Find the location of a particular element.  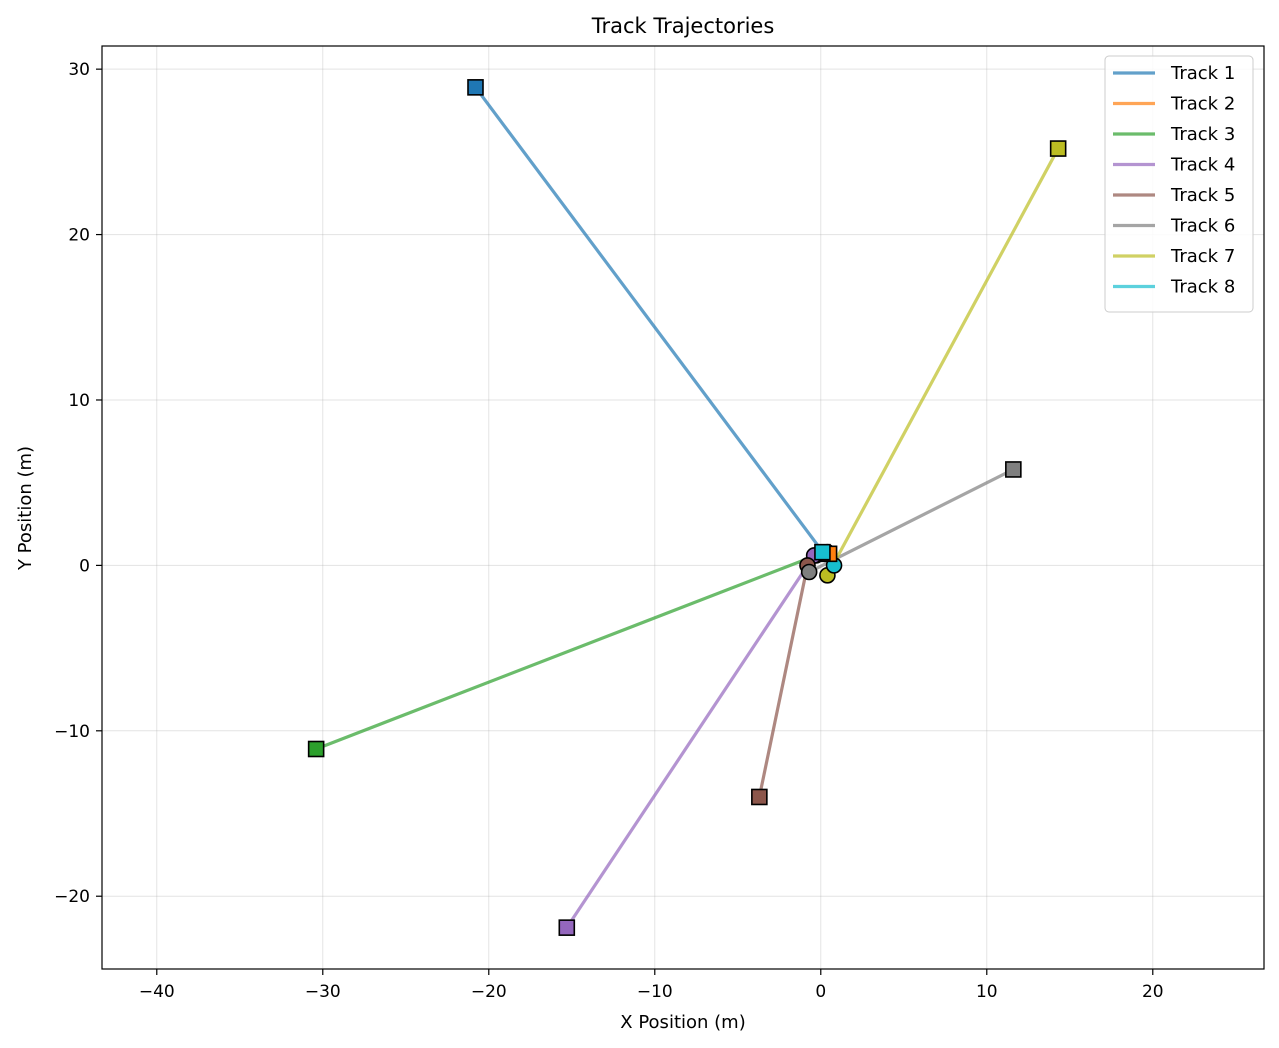

y-tick-label: 20 is located at coordinates (79, 236).